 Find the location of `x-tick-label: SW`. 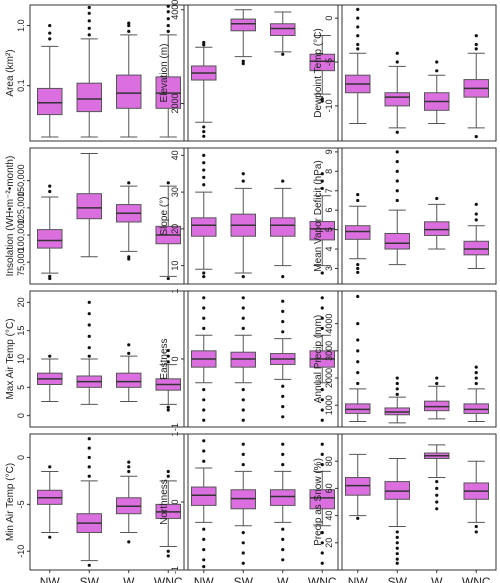

x-tick-label: SW is located at coordinates (244, 579).